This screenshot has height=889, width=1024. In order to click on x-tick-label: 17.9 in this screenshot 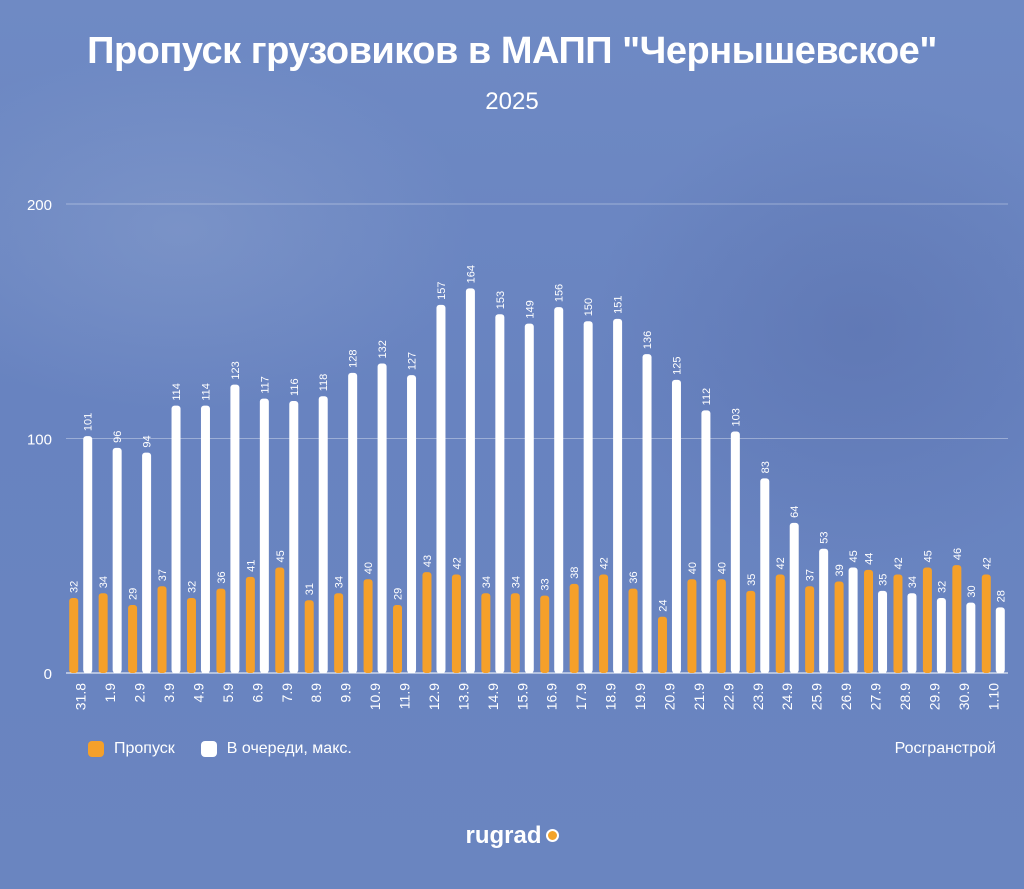, I will do `click(581, 696)`.